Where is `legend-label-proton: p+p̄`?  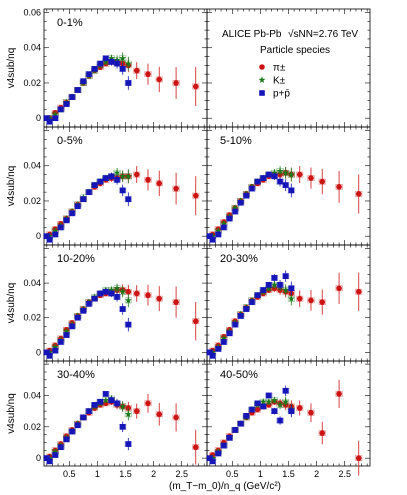
legend-label-proton: p+p̄ is located at coordinates (281, 94).